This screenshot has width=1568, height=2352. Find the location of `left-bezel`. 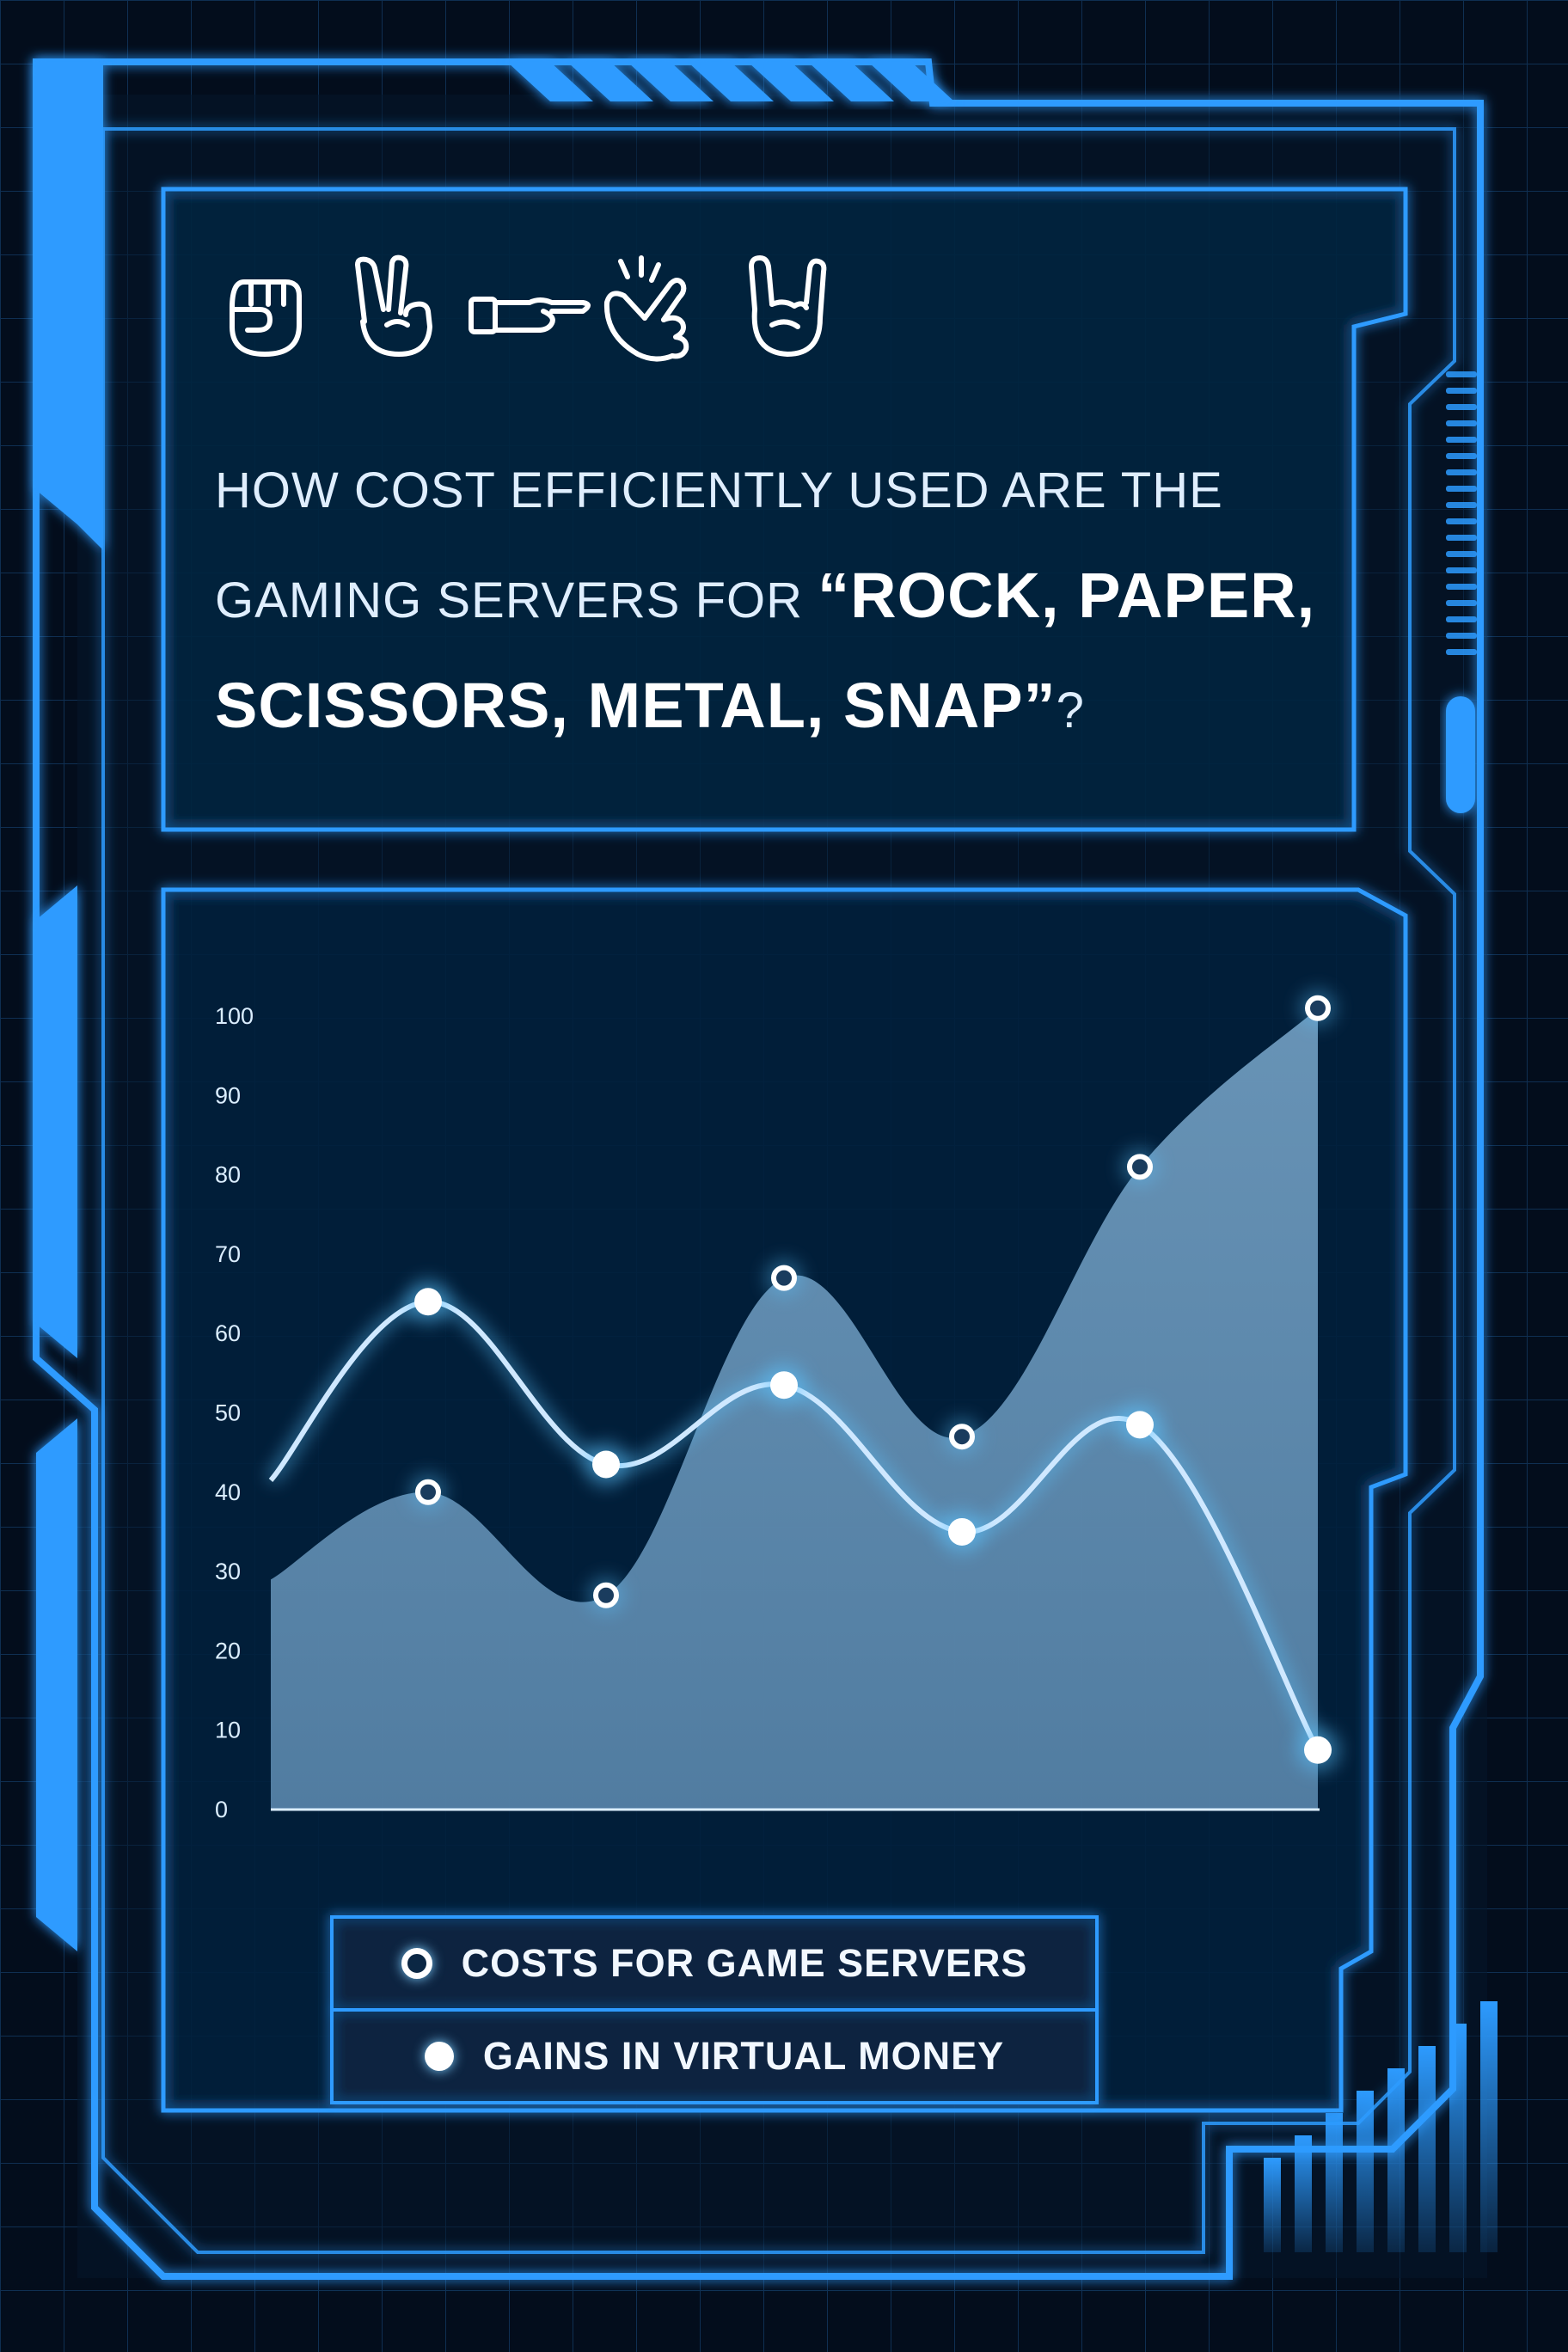

left-bezel is located at coordinates (69, 1006).